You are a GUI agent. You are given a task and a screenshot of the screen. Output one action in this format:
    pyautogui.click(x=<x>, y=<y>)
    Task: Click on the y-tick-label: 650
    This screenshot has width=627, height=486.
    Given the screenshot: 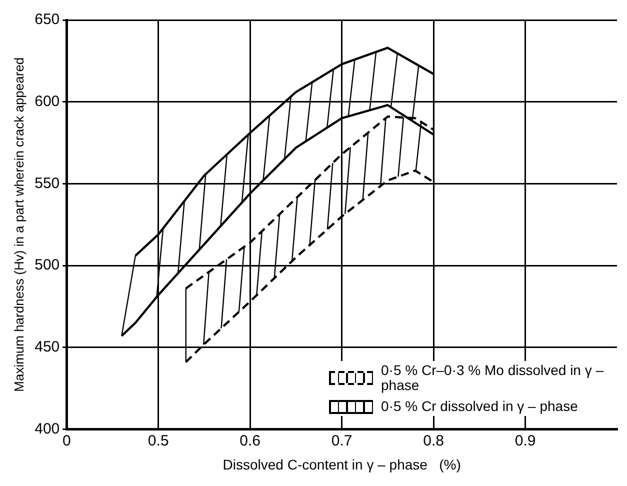 What is the action you would take?
    pyautogui.click(x=47, y=19)
    